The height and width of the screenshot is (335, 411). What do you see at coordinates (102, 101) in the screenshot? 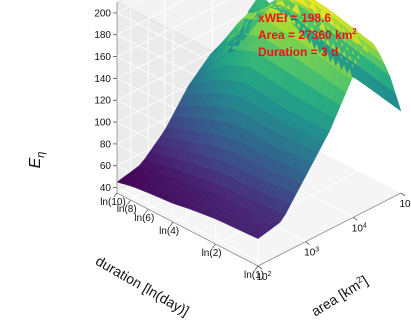
I see `z-tick-label: 120` at bounding box center [102, 101].